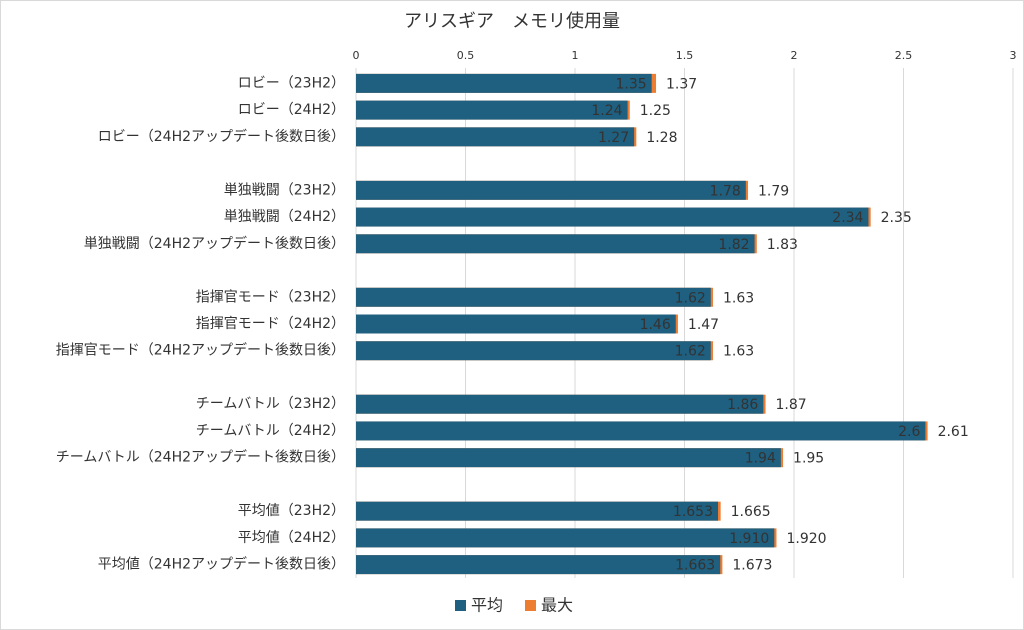  What do you see at coordinates (613, 138) in the screenshot?
I see `value-label: 1.27` at bounding box center [613, 138].